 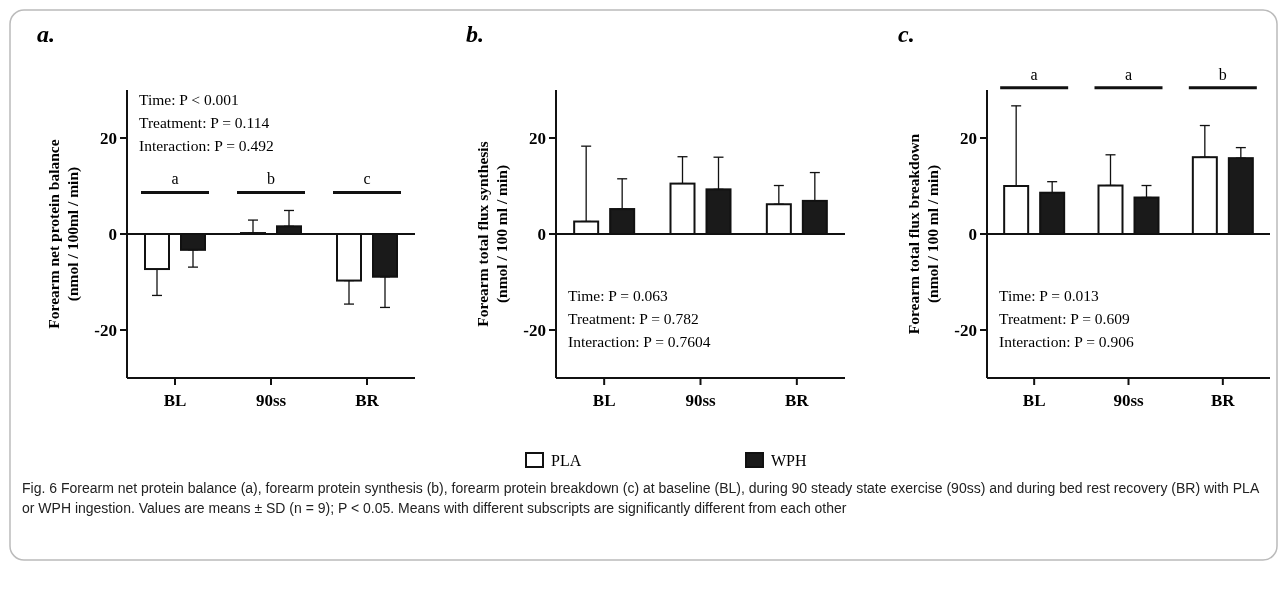 What do you see at coordinates (906, 34) in the screenshot?
I see `chart-title: c.` at bounding box center [906, 34].